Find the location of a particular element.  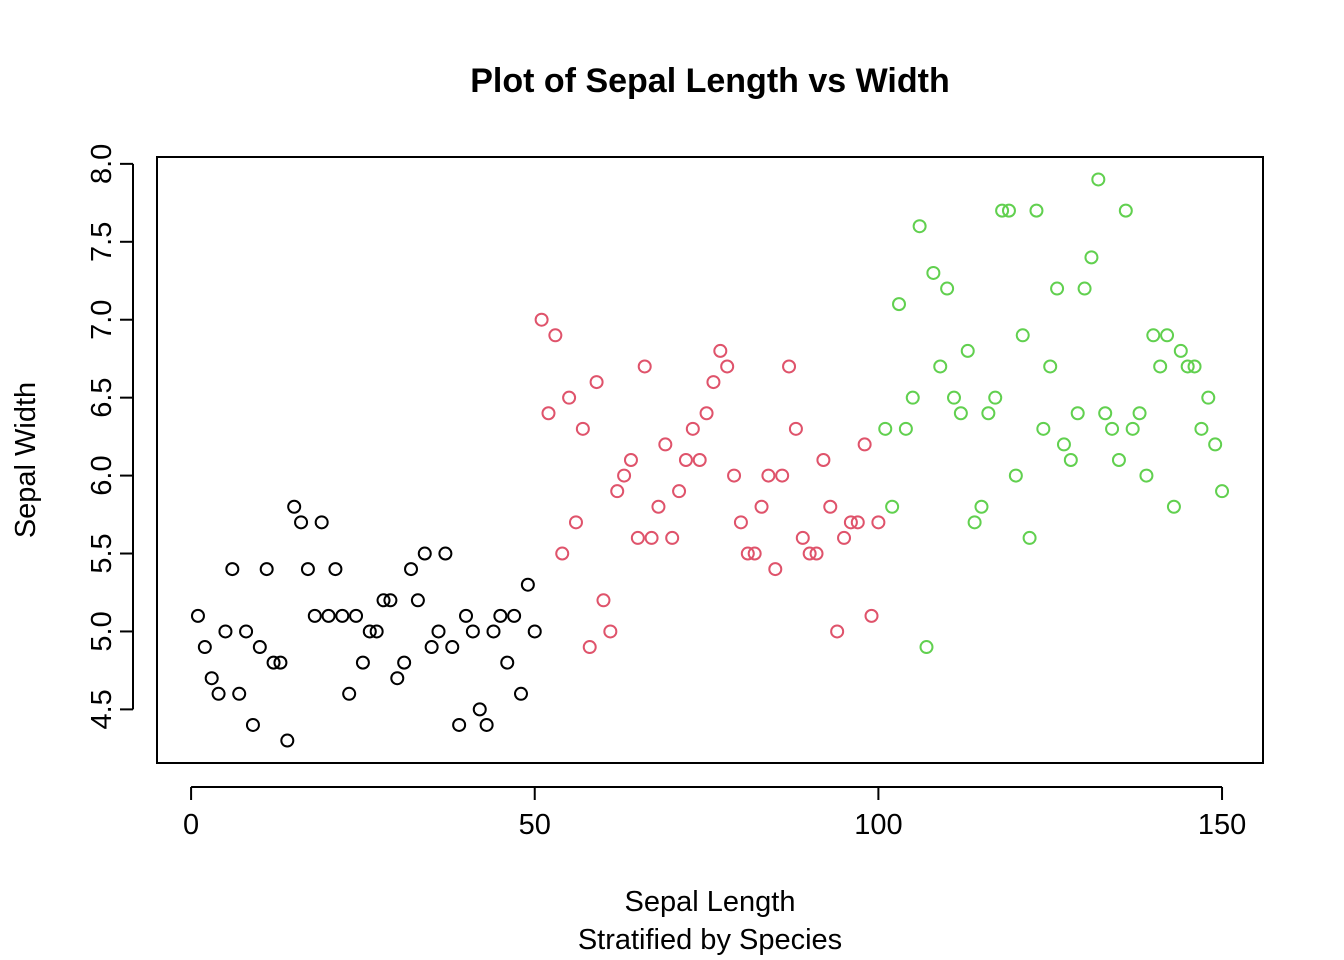

y-tick-label: 4.5 is located at coordinates (102, 709).